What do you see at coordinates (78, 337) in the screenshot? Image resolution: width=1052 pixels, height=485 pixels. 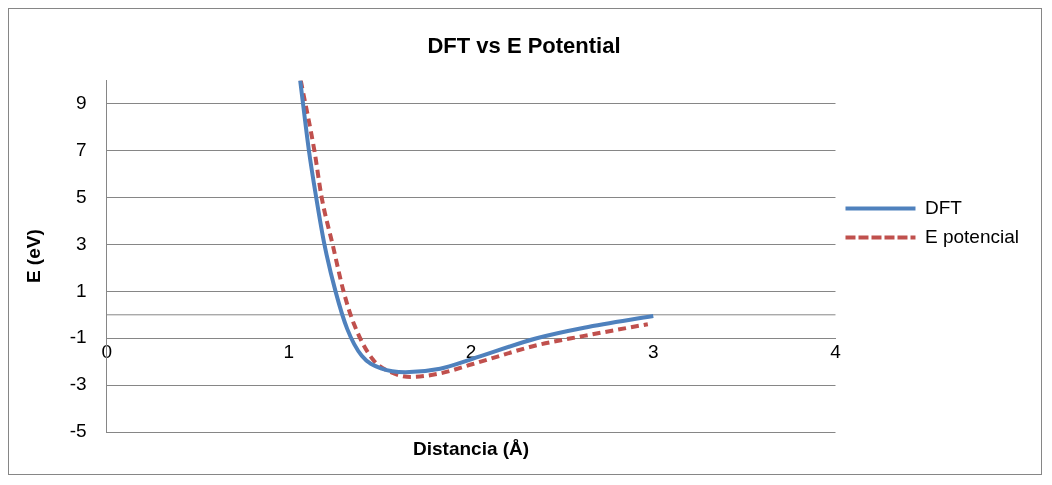 I see `y-tick-label: -1` at bounding box center [78, 337].